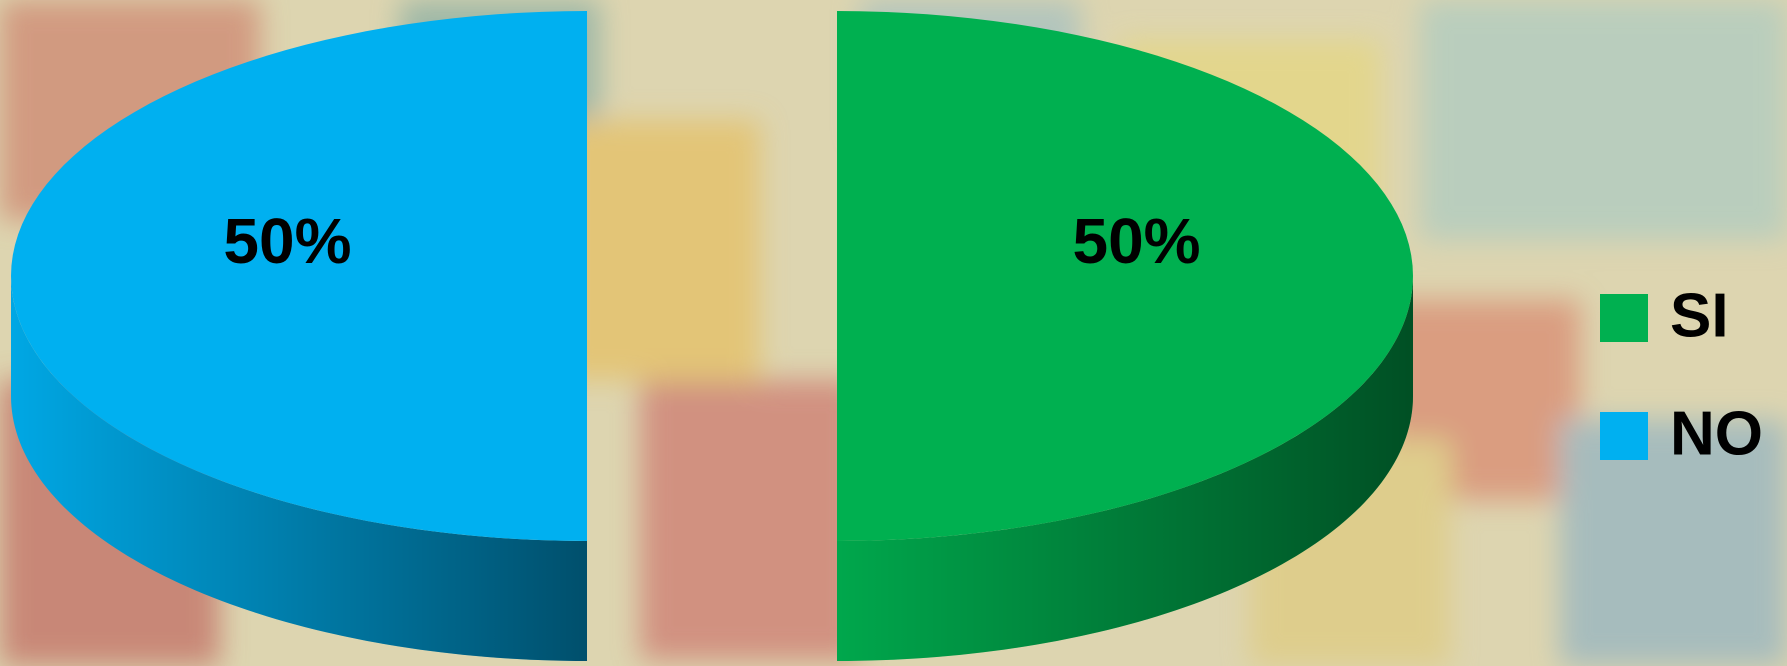  I want to click on legend-label: SI, so click(1699, 315).